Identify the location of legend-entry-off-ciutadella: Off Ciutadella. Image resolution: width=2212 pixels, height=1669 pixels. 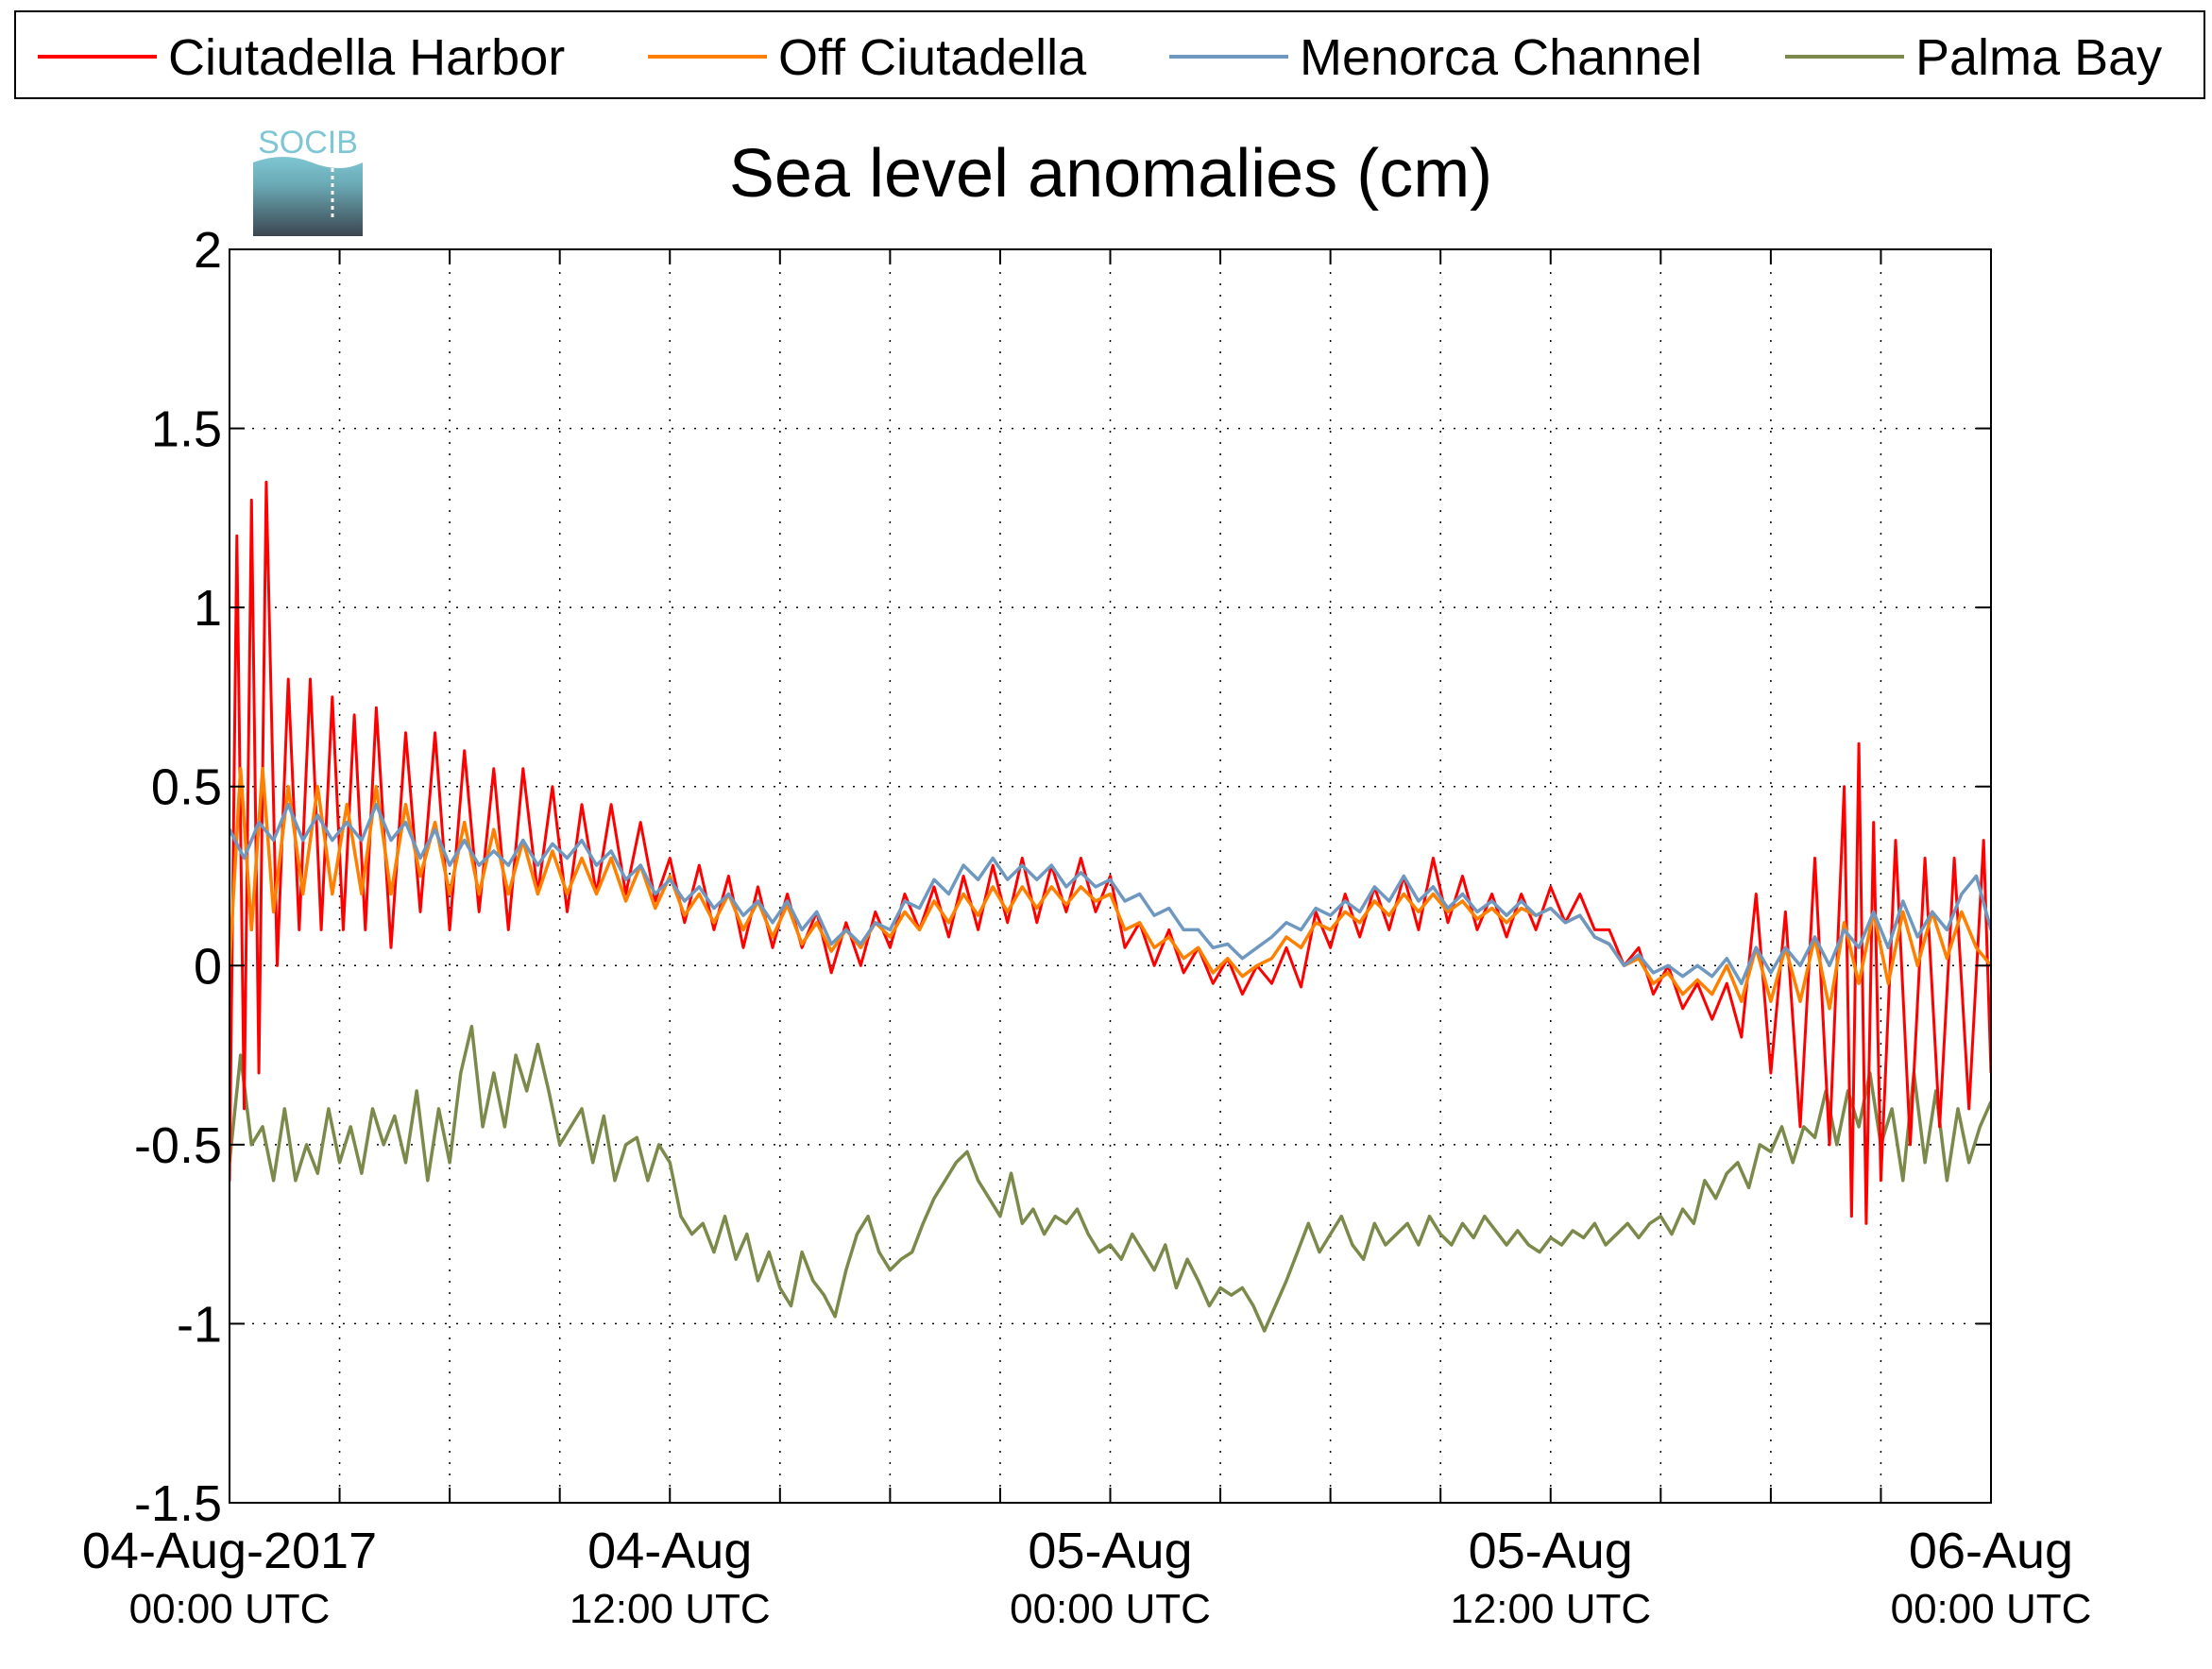
(867, 58).